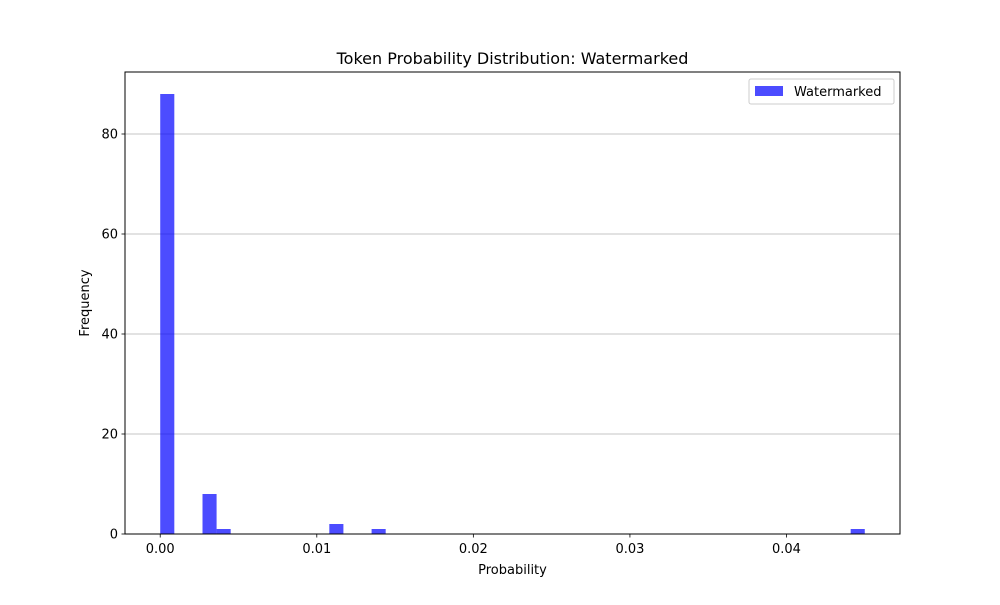 The height and width of the screenshot is (605, 1000). I want to click on x-tick-label: 0.04, so click(786, 549).